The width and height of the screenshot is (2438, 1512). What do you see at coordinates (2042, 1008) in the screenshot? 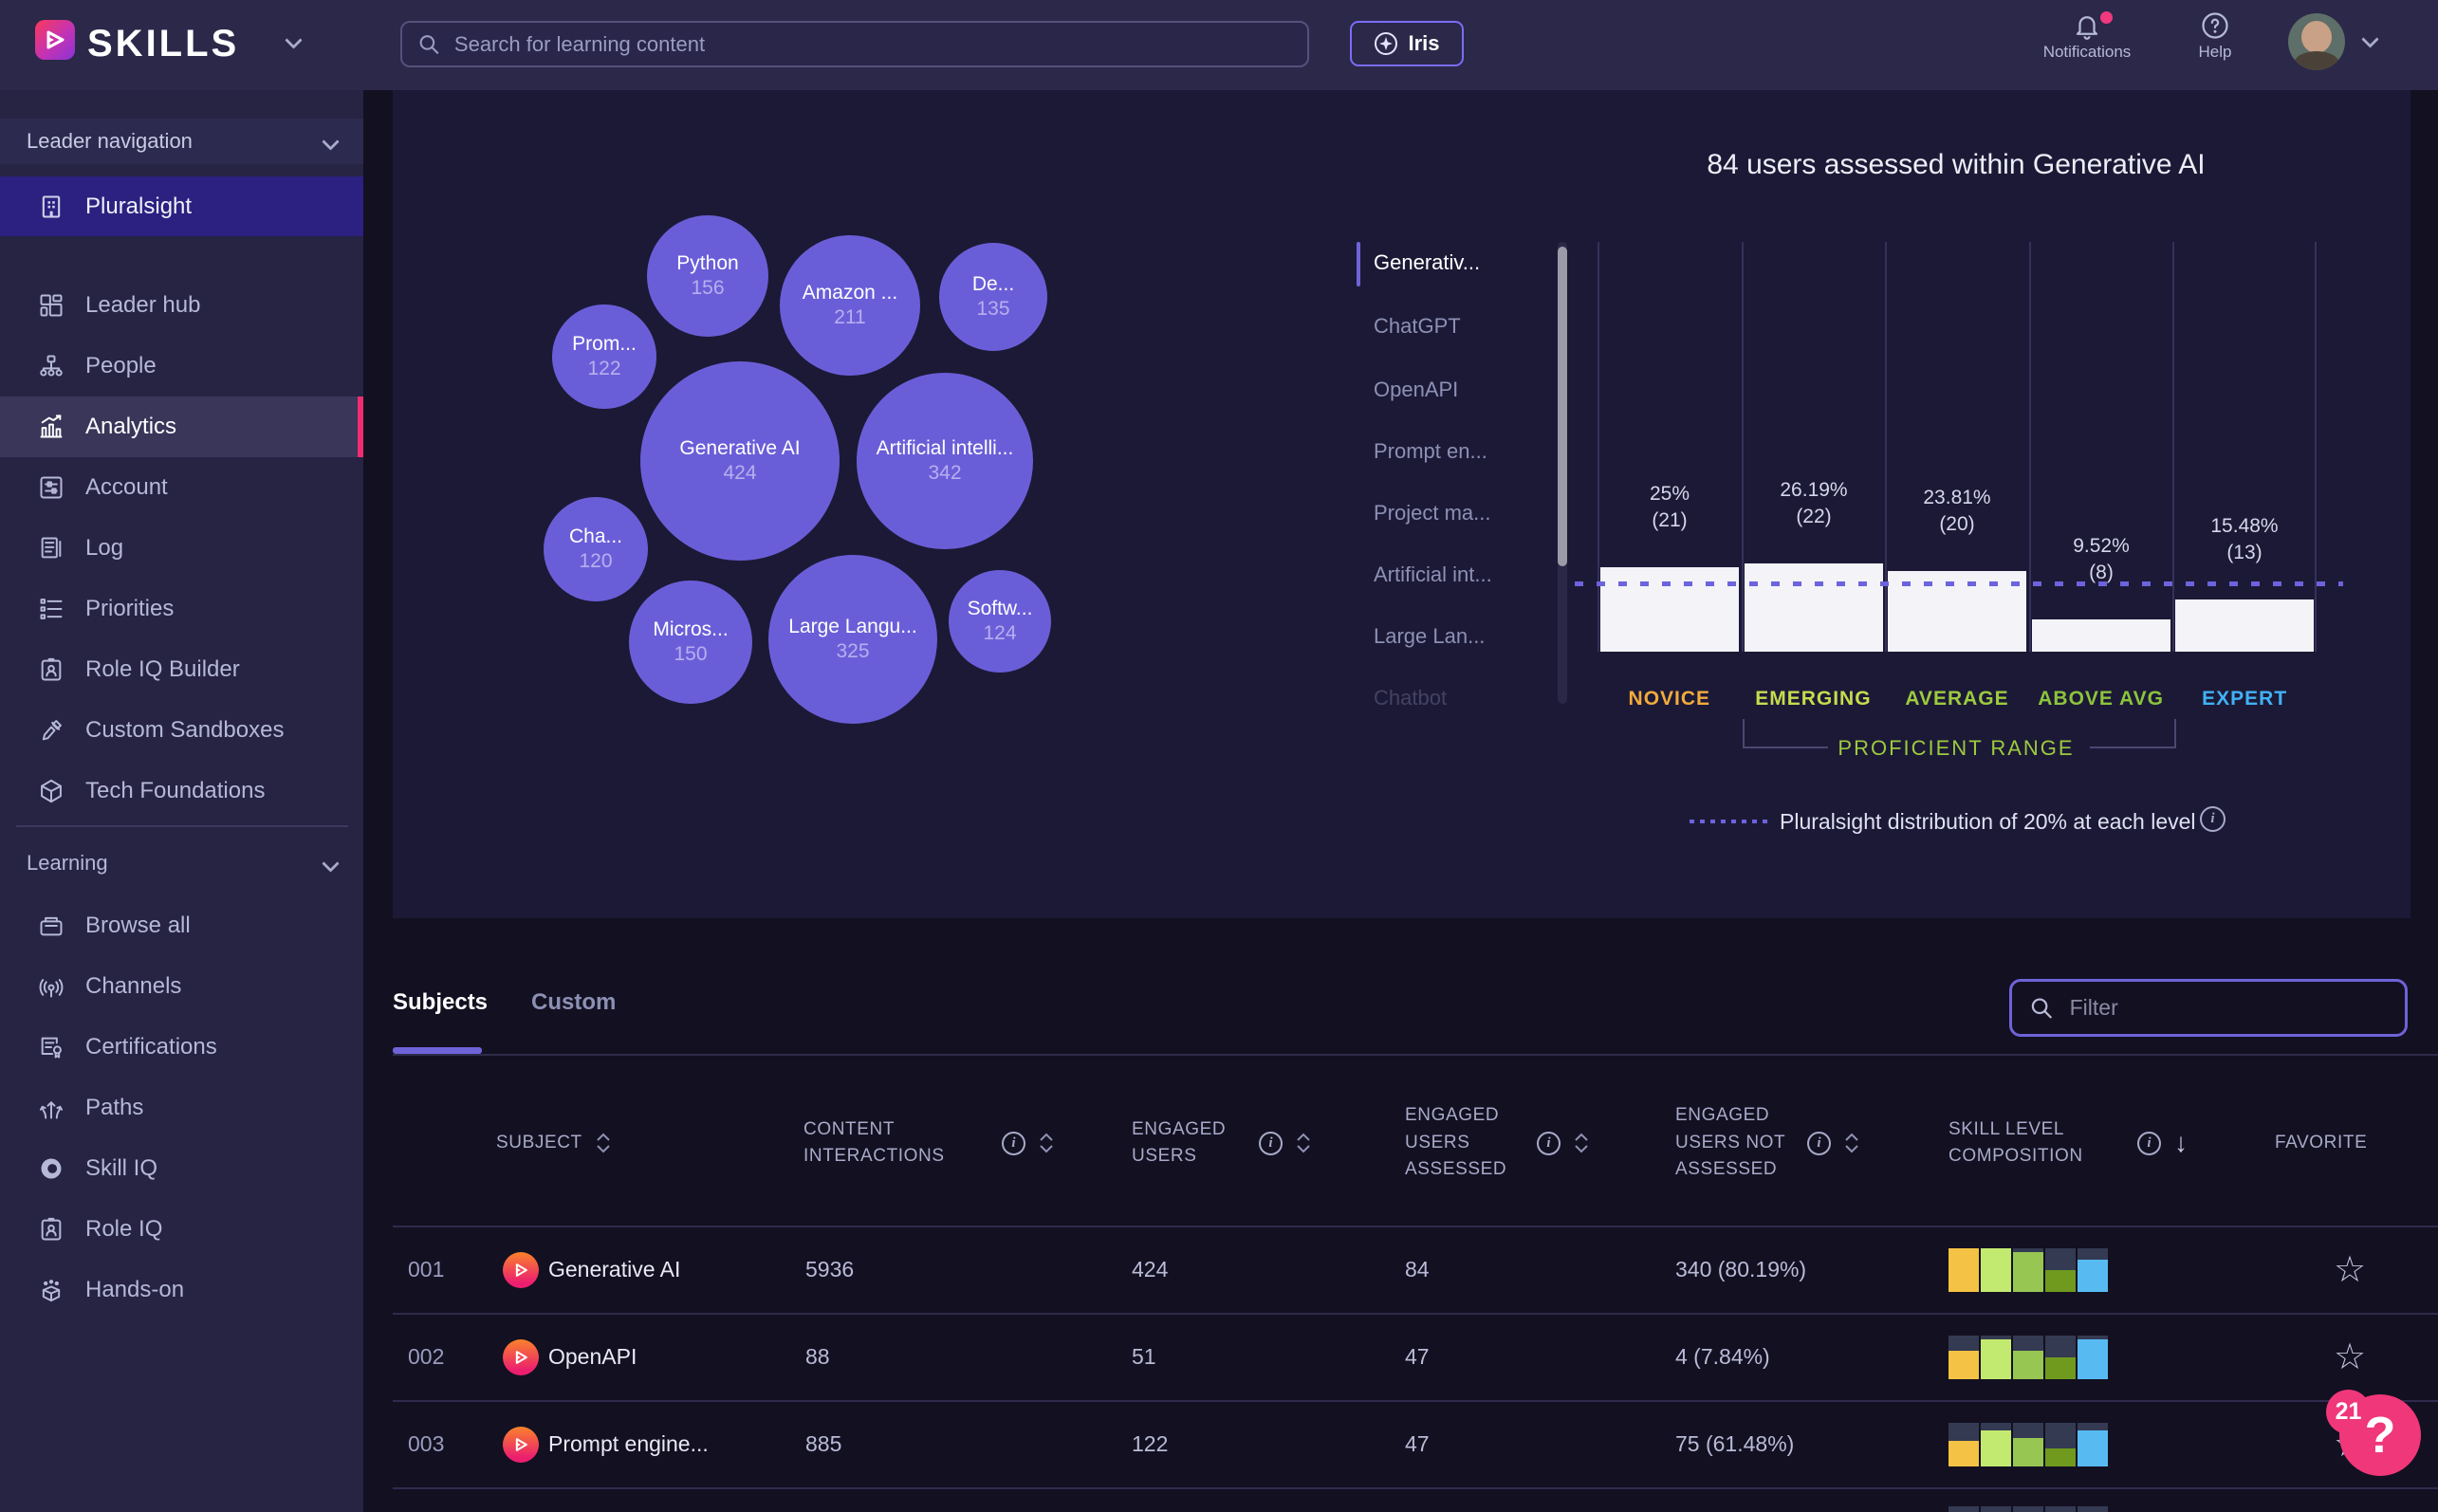
I see `filter-search-icon` at bounding box center [2042, 1008].